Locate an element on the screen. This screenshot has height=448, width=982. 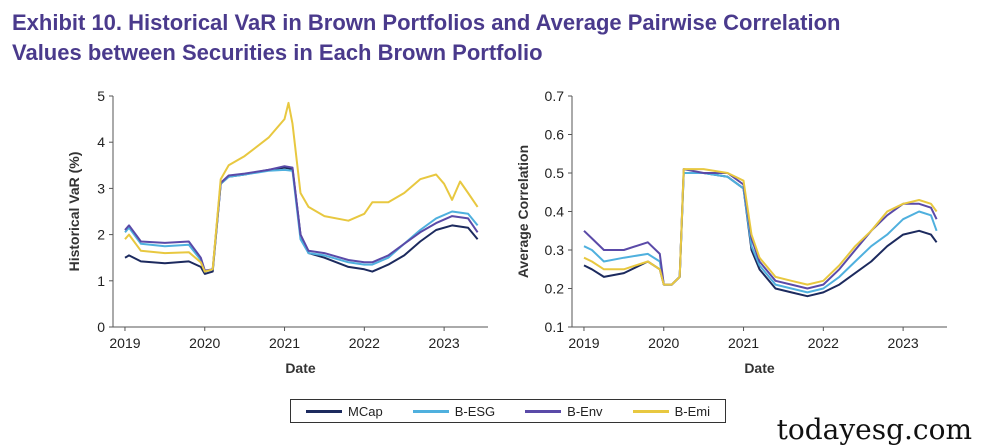
legend-label: MCap is located at coordinates (365, 411).